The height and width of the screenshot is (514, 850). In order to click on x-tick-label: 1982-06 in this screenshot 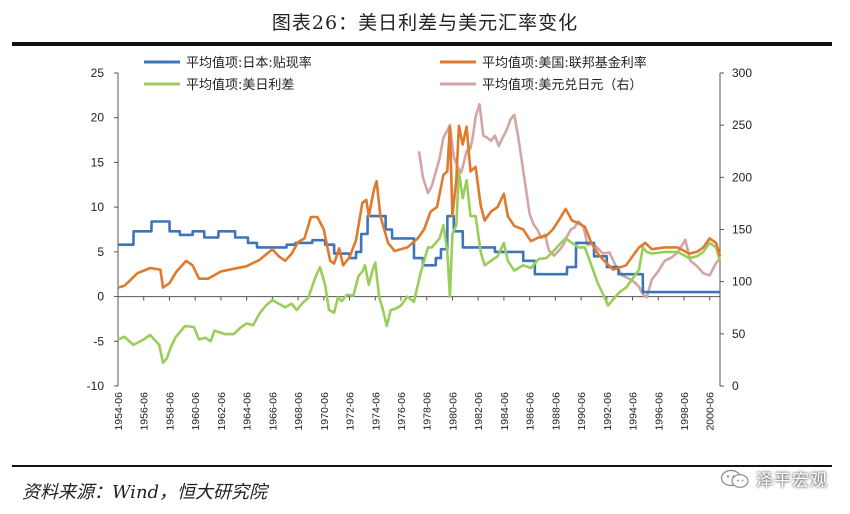, I will do `click(479, 411)`.